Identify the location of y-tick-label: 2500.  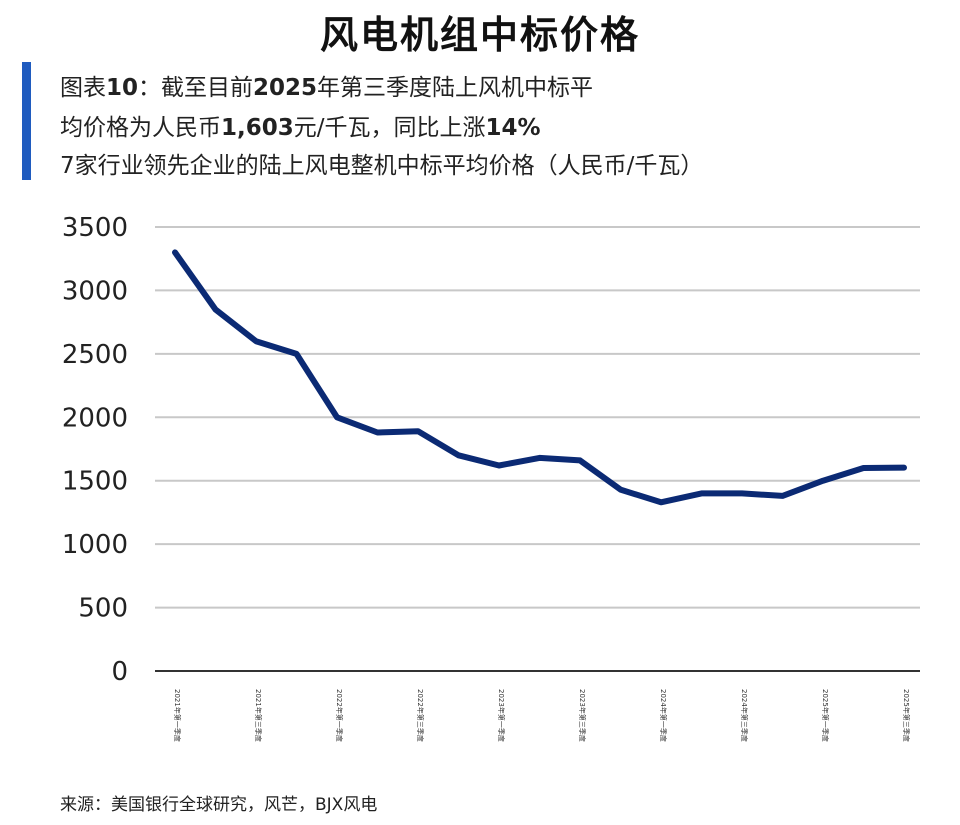
(95, 355).